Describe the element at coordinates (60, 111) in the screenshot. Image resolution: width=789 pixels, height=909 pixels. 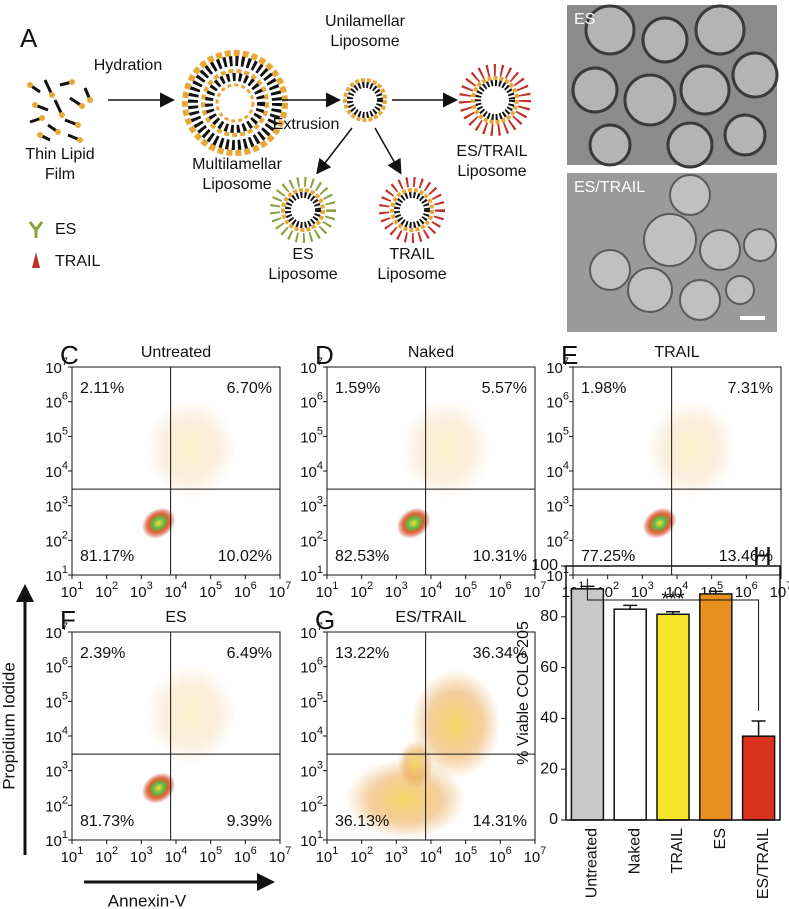
I see `lipid-heads` at that location.